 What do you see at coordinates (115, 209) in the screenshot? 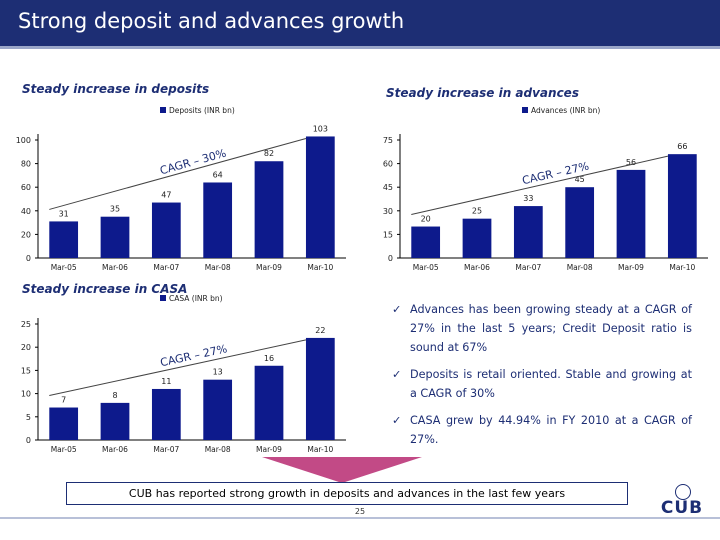
I see `data-label: 35` at bounding box center [115, 209].